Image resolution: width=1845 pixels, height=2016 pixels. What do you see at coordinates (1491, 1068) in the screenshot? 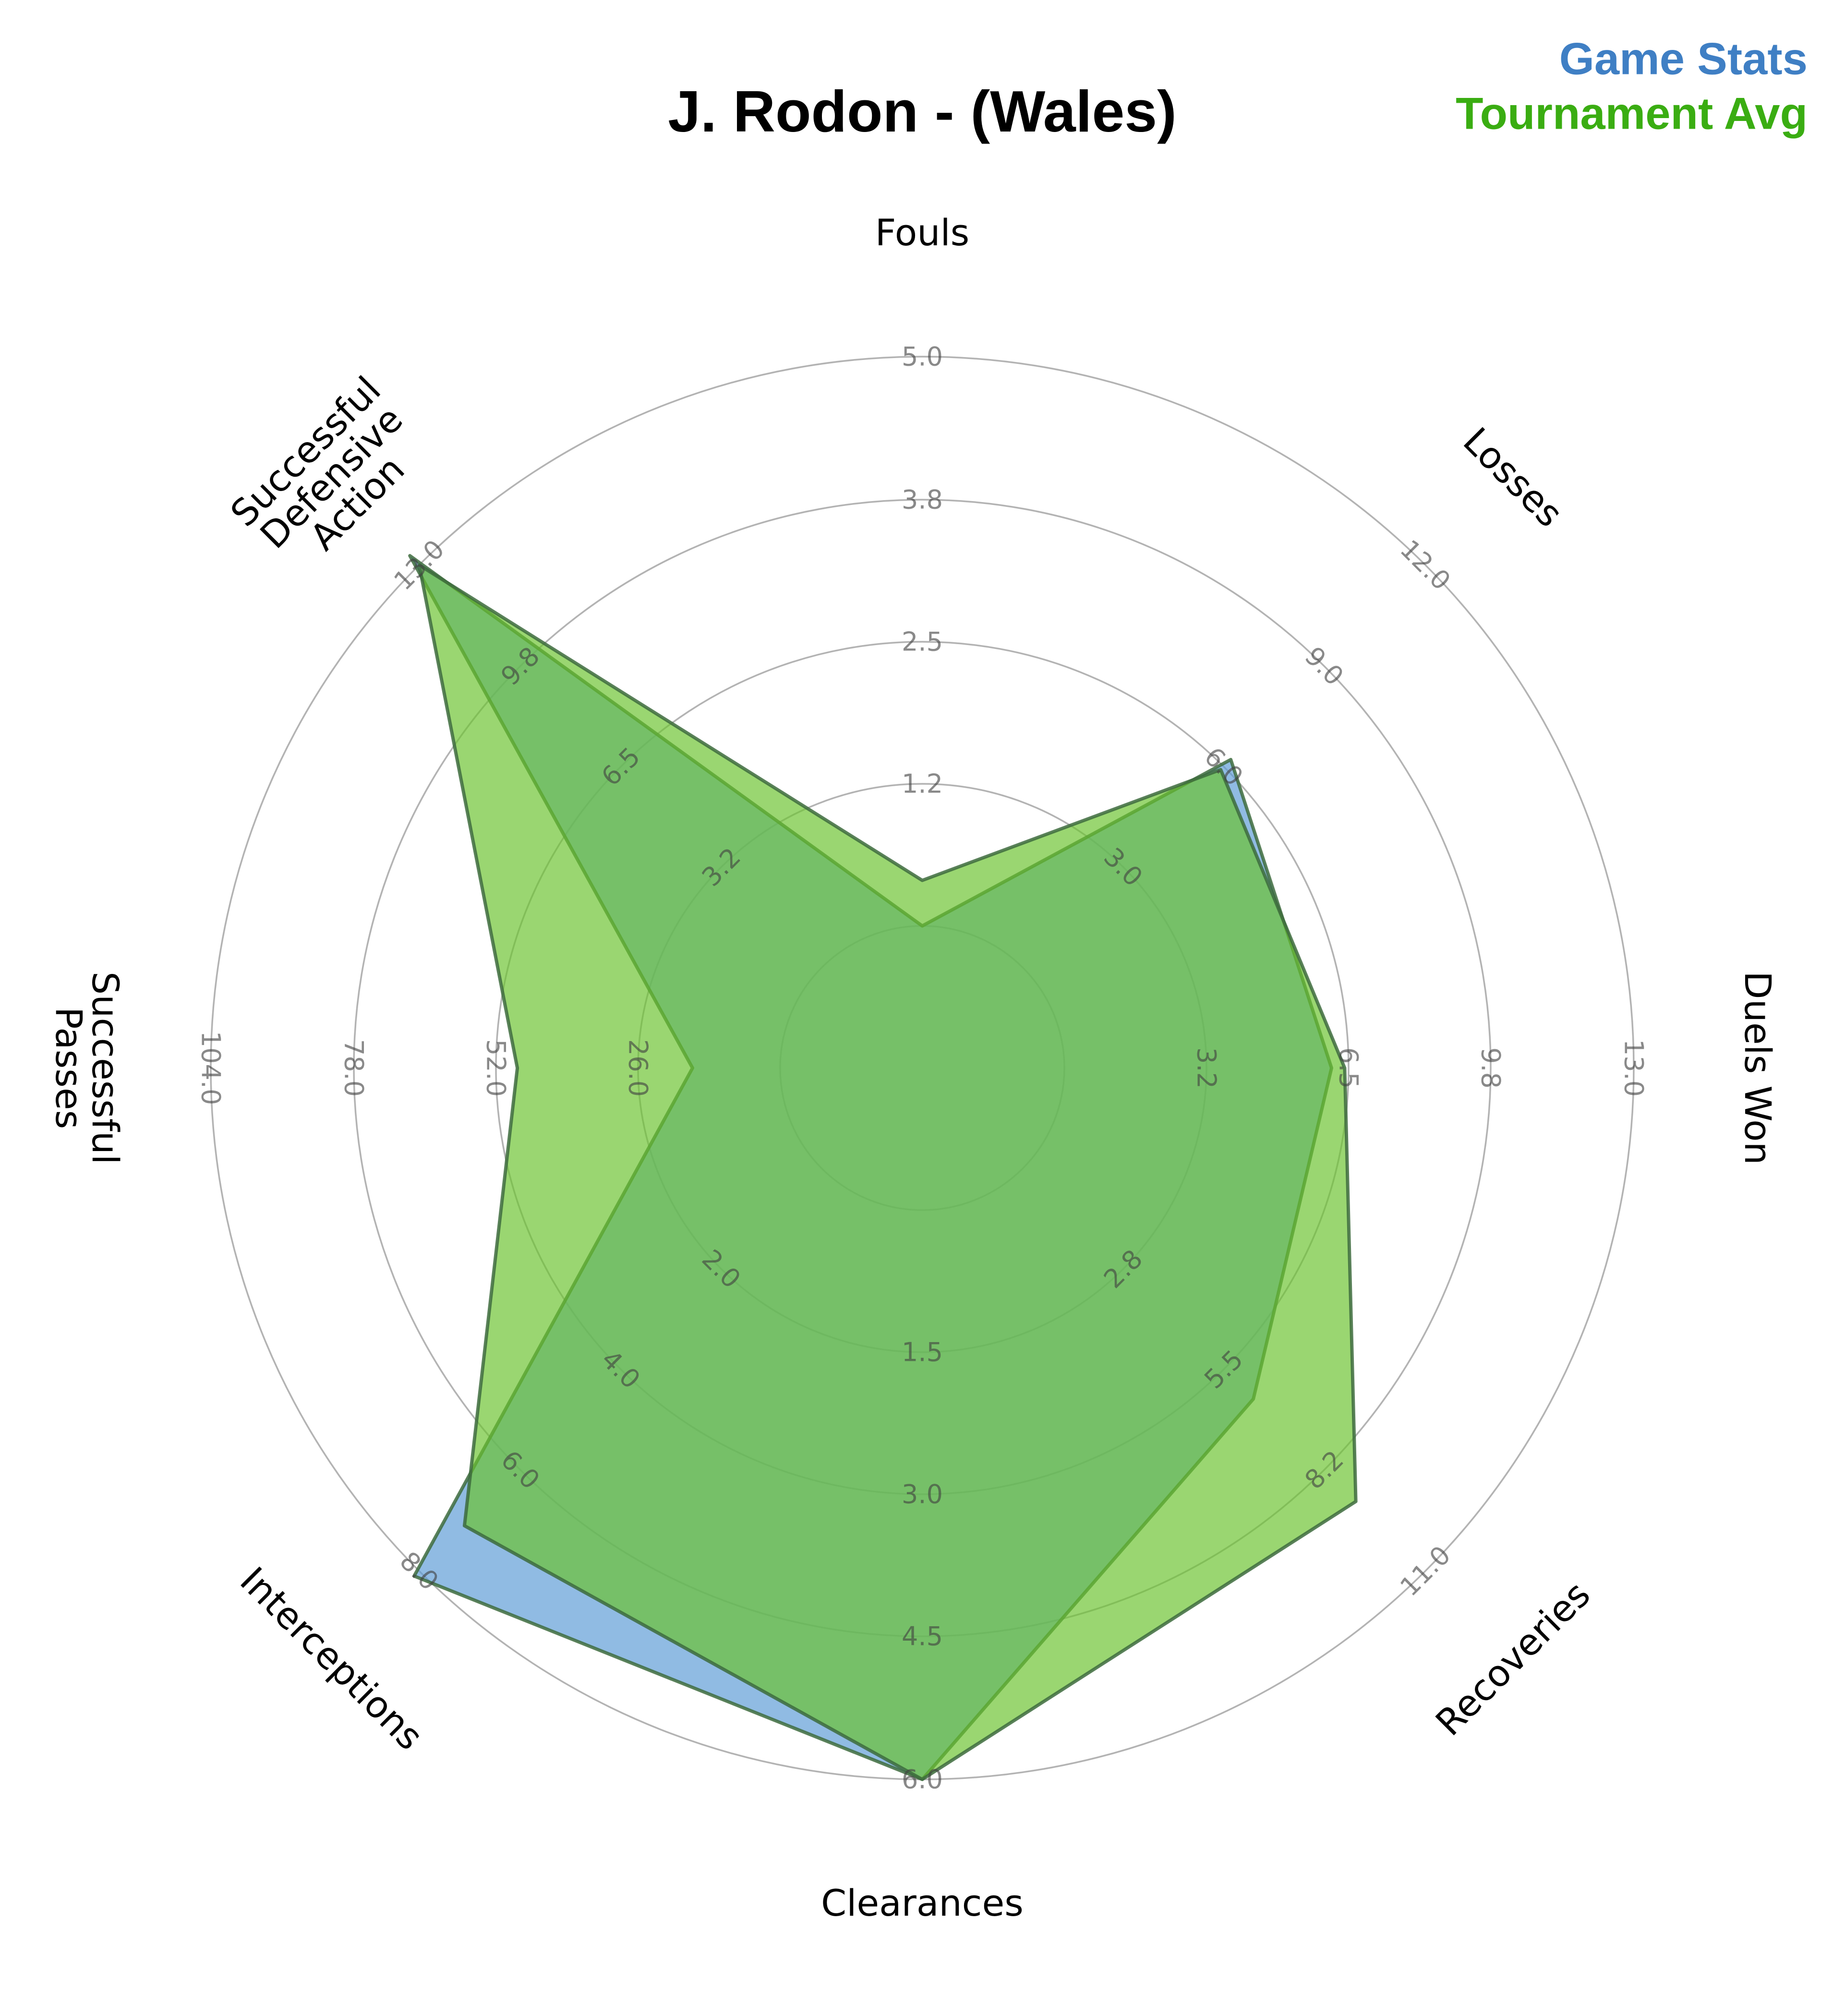
I see `tick-label-duels-won: 9.8` at bounding box center [1491, 1068].